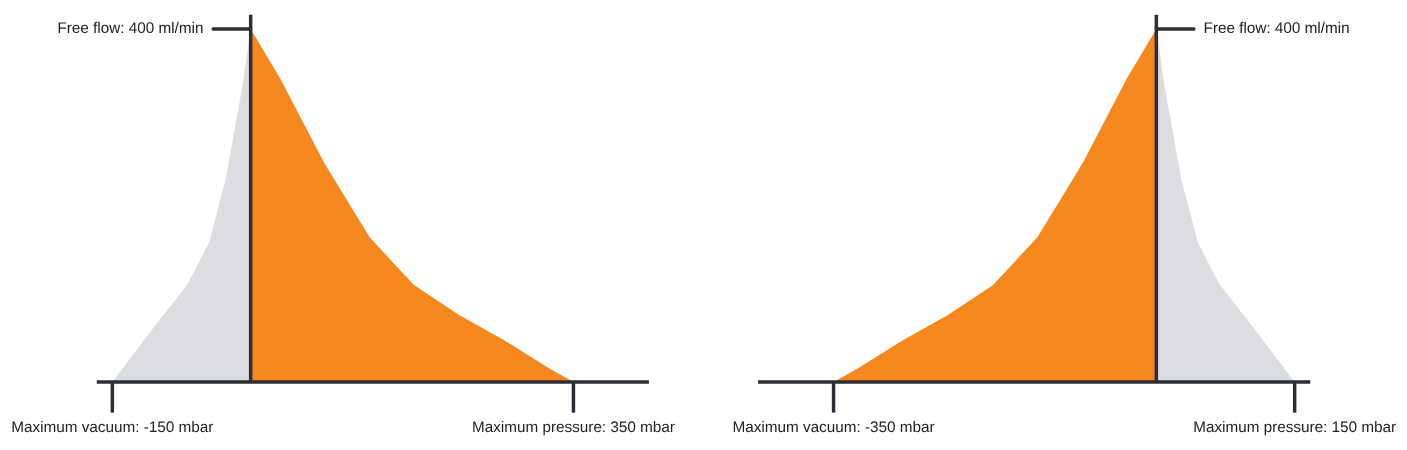 The width and height of the screenshot is (1407, 450). What do you see at coordinates (834, 426) in the screenshot?
I see `x-tick-label: Maximum vacuum: -350 mbar` at bounding box center [834, 426].